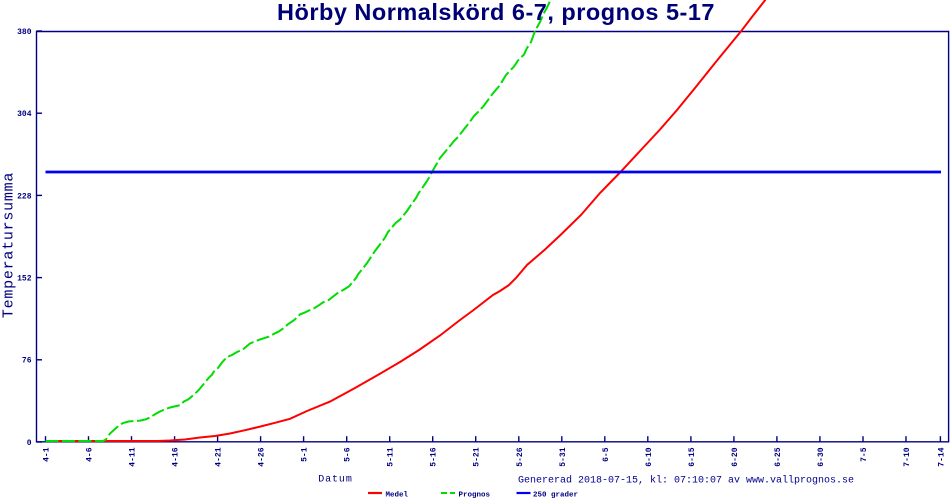 This screenshot has height=500, width=950. I want to click on svg-text: 4-26, so click(262, 456).